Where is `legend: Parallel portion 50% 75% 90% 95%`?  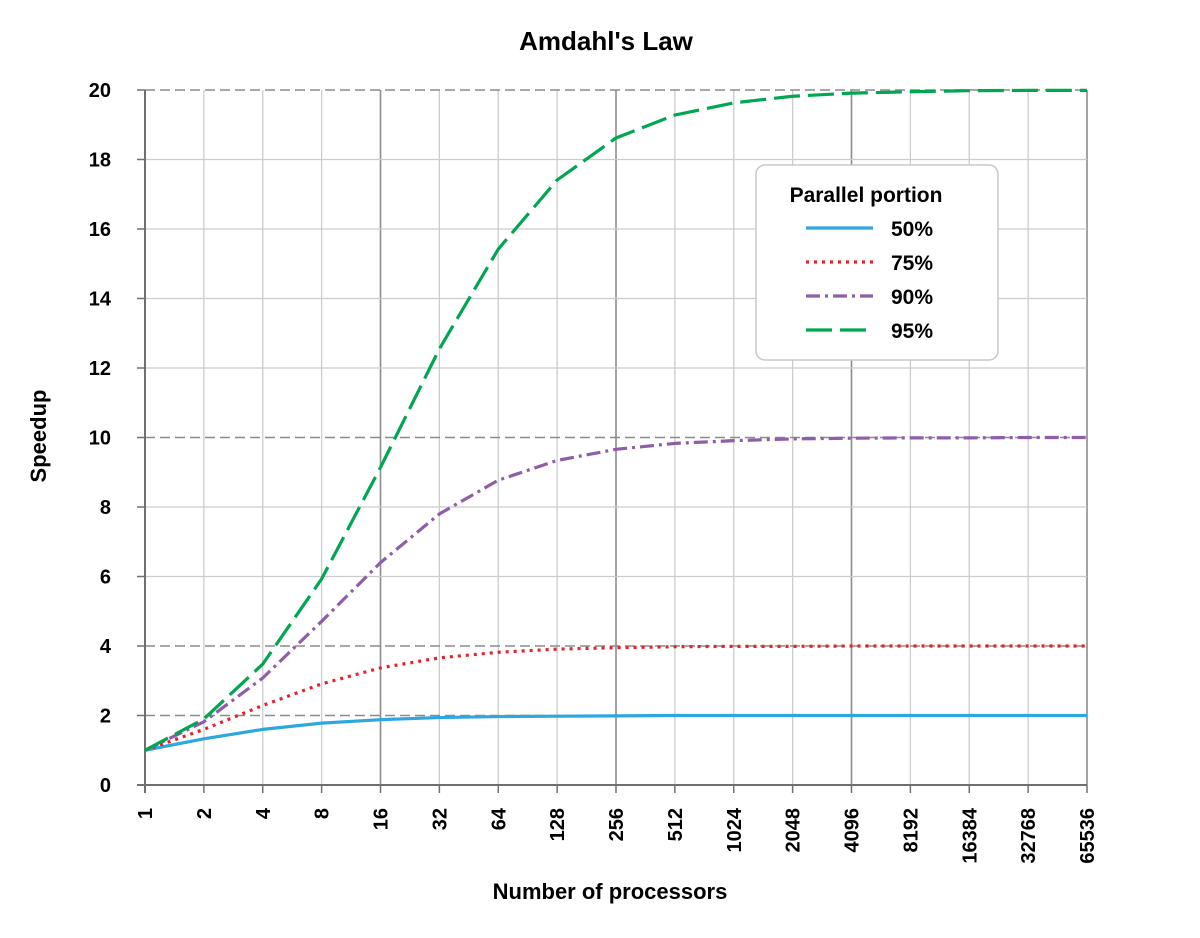
legend: Parallel portion 50% 75% 90% 95% is located at coordinates (877, 262).